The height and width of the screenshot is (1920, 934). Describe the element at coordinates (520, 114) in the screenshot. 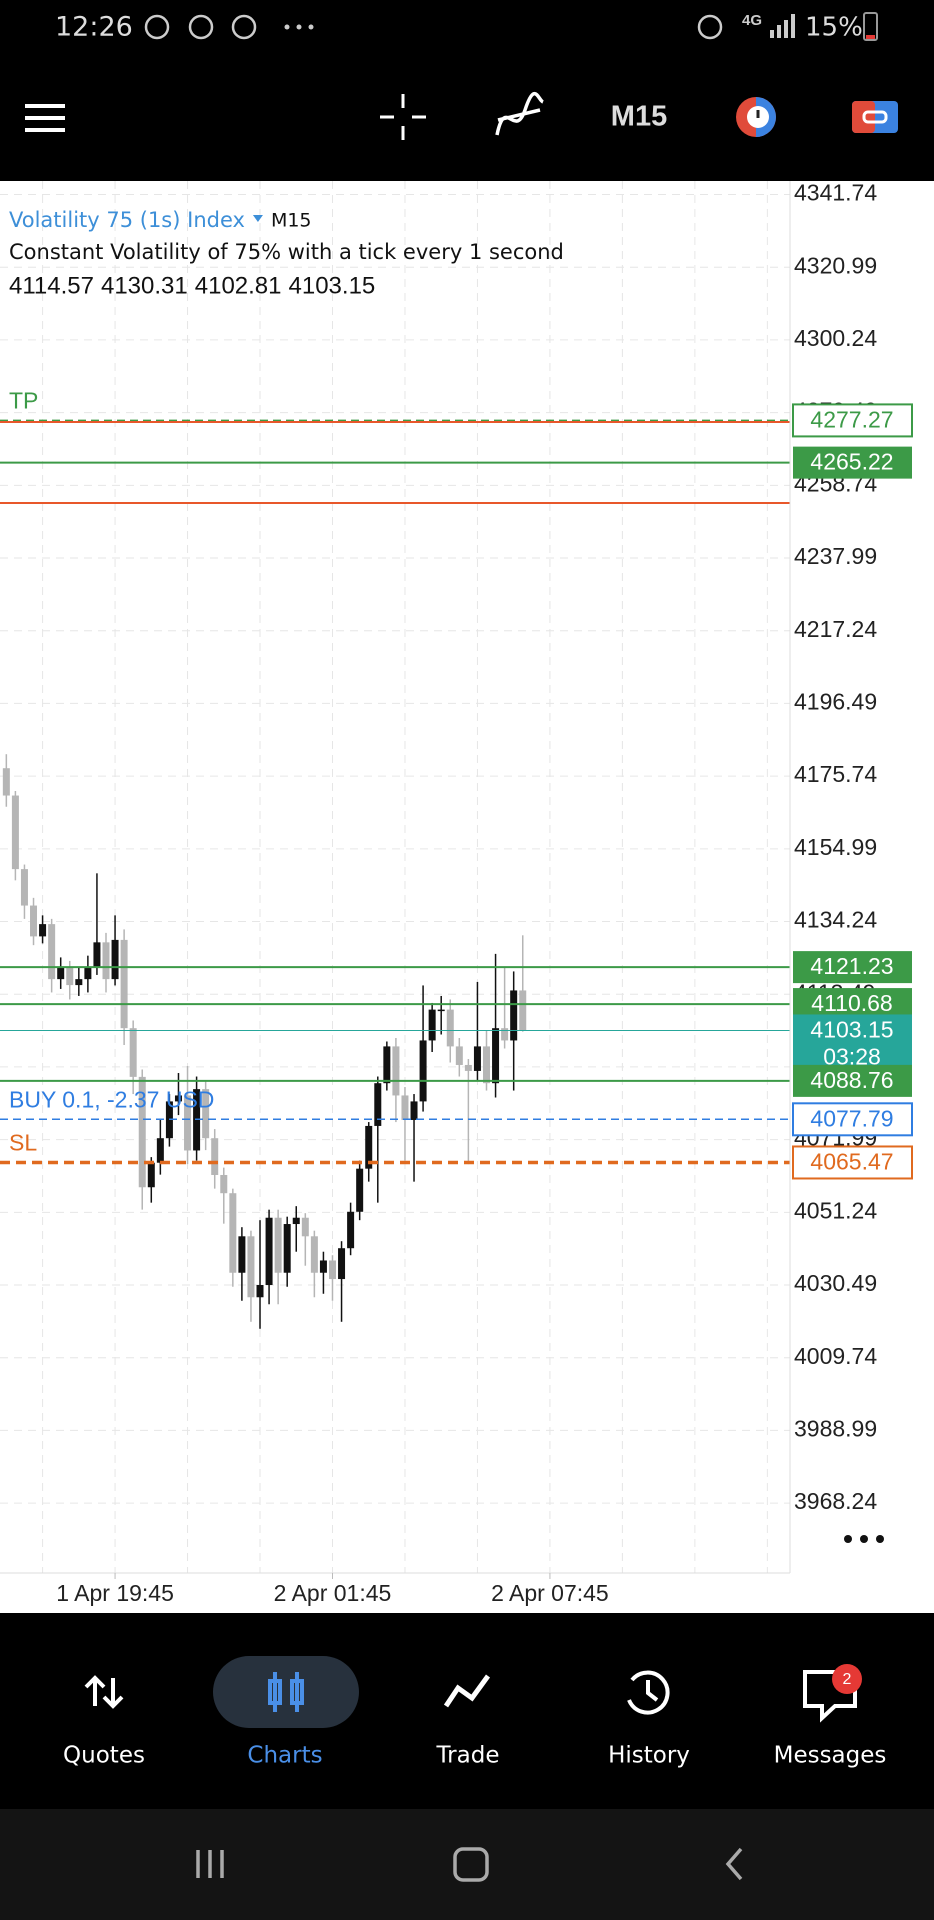

I see `indicators-button` at that location.